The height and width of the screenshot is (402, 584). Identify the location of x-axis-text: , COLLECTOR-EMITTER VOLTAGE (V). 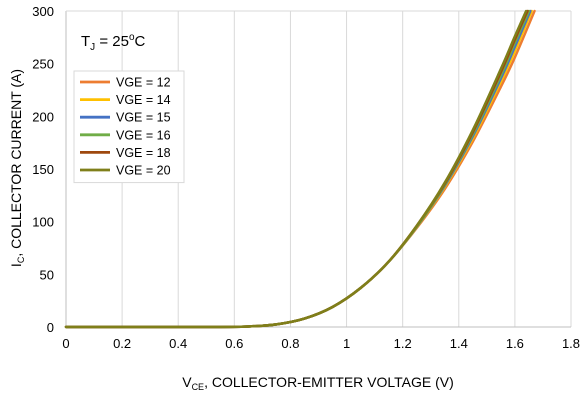
(329, 382).